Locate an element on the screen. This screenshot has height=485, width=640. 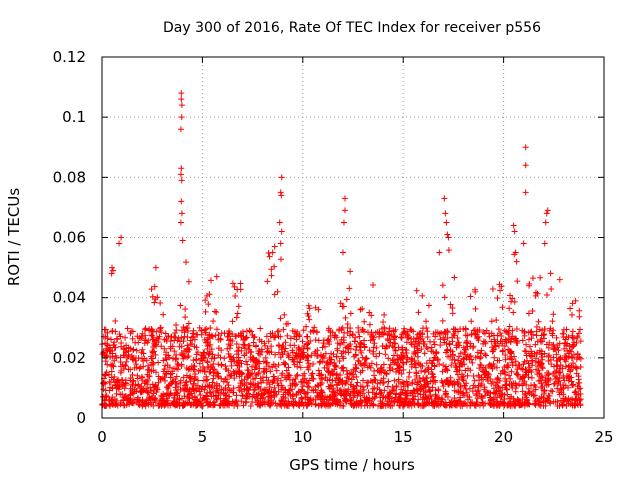
x-tick-label: 0 is located at coordinates (102, 437).